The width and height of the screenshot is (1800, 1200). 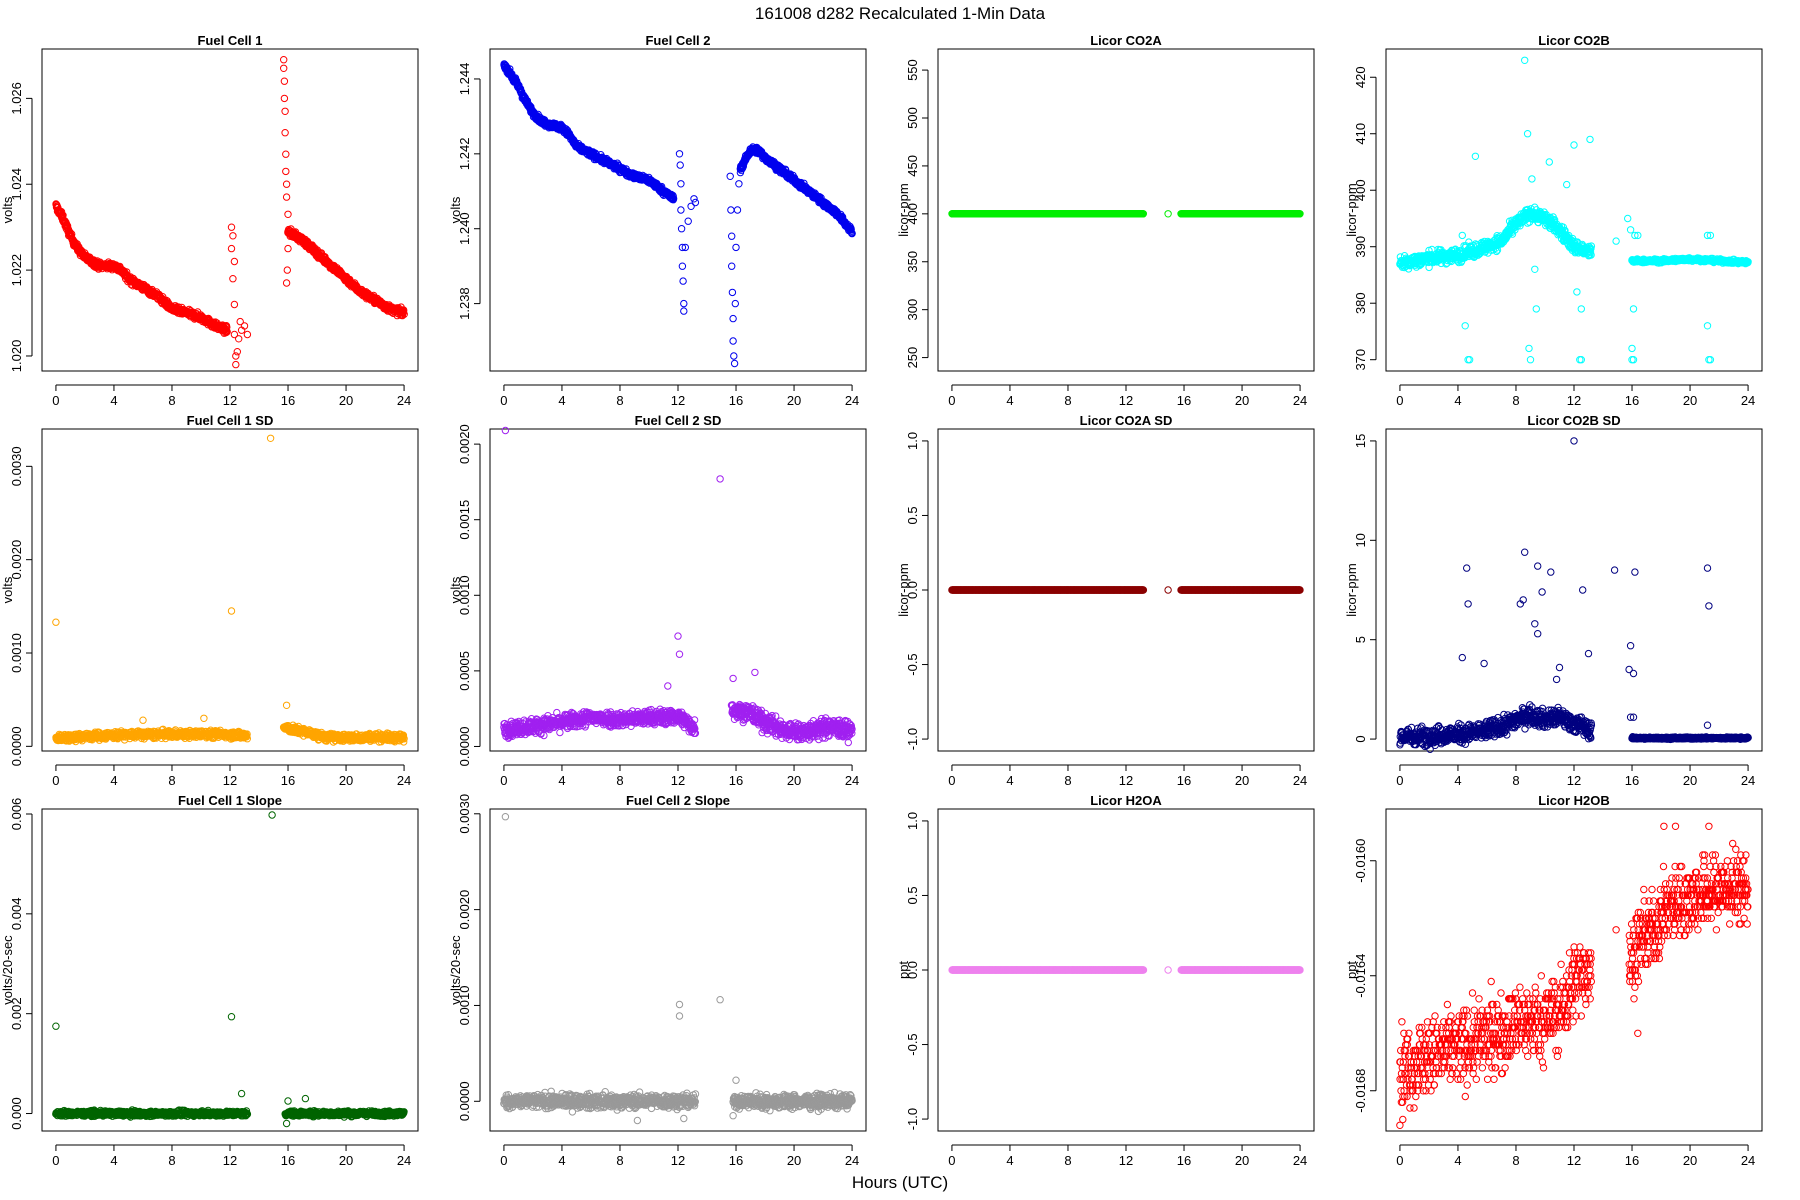 I want to click on y-tick-label: 420, so click(x=1360, y=77).